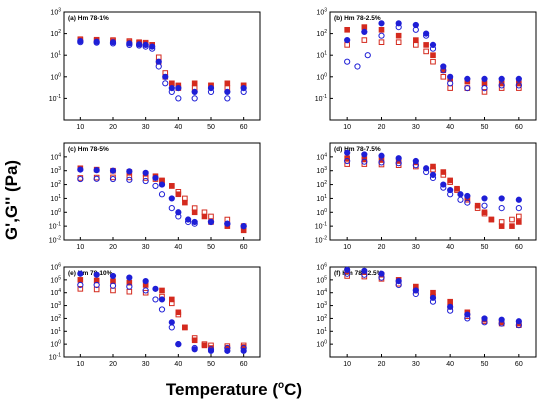  I want to click on x-tick-label: 50, so click(485, 247).